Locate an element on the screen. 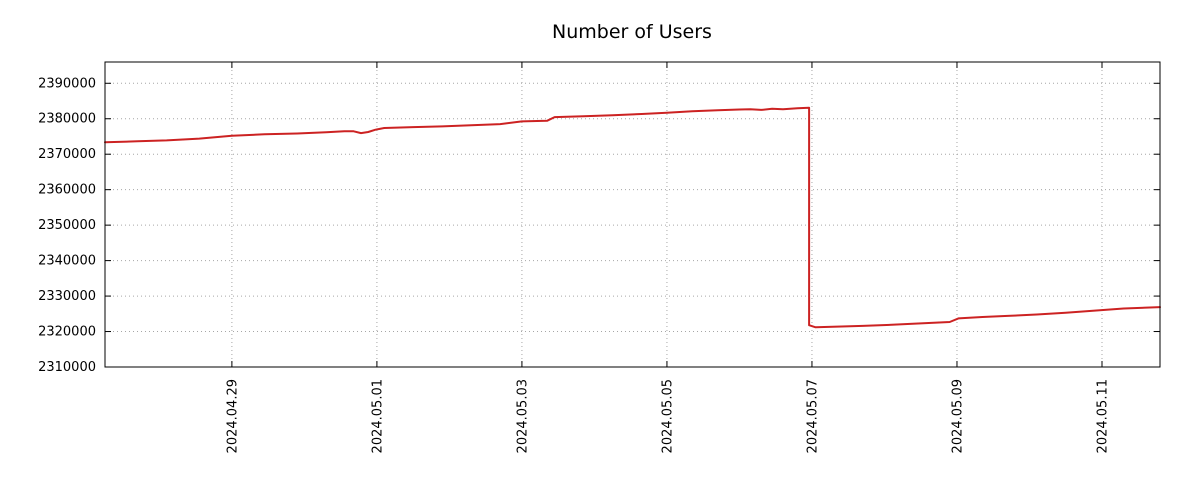 This screenshot has width=1200, height=500. x-tick-label: 2024.05.03 is located at coordinates (522, 416).